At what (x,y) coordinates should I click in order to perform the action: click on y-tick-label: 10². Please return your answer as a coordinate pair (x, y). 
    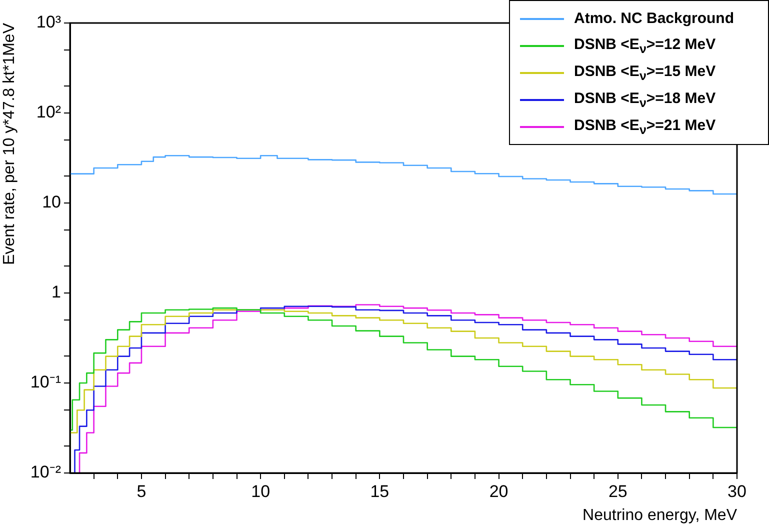
    Looking at the image, I should click on (49, 112).